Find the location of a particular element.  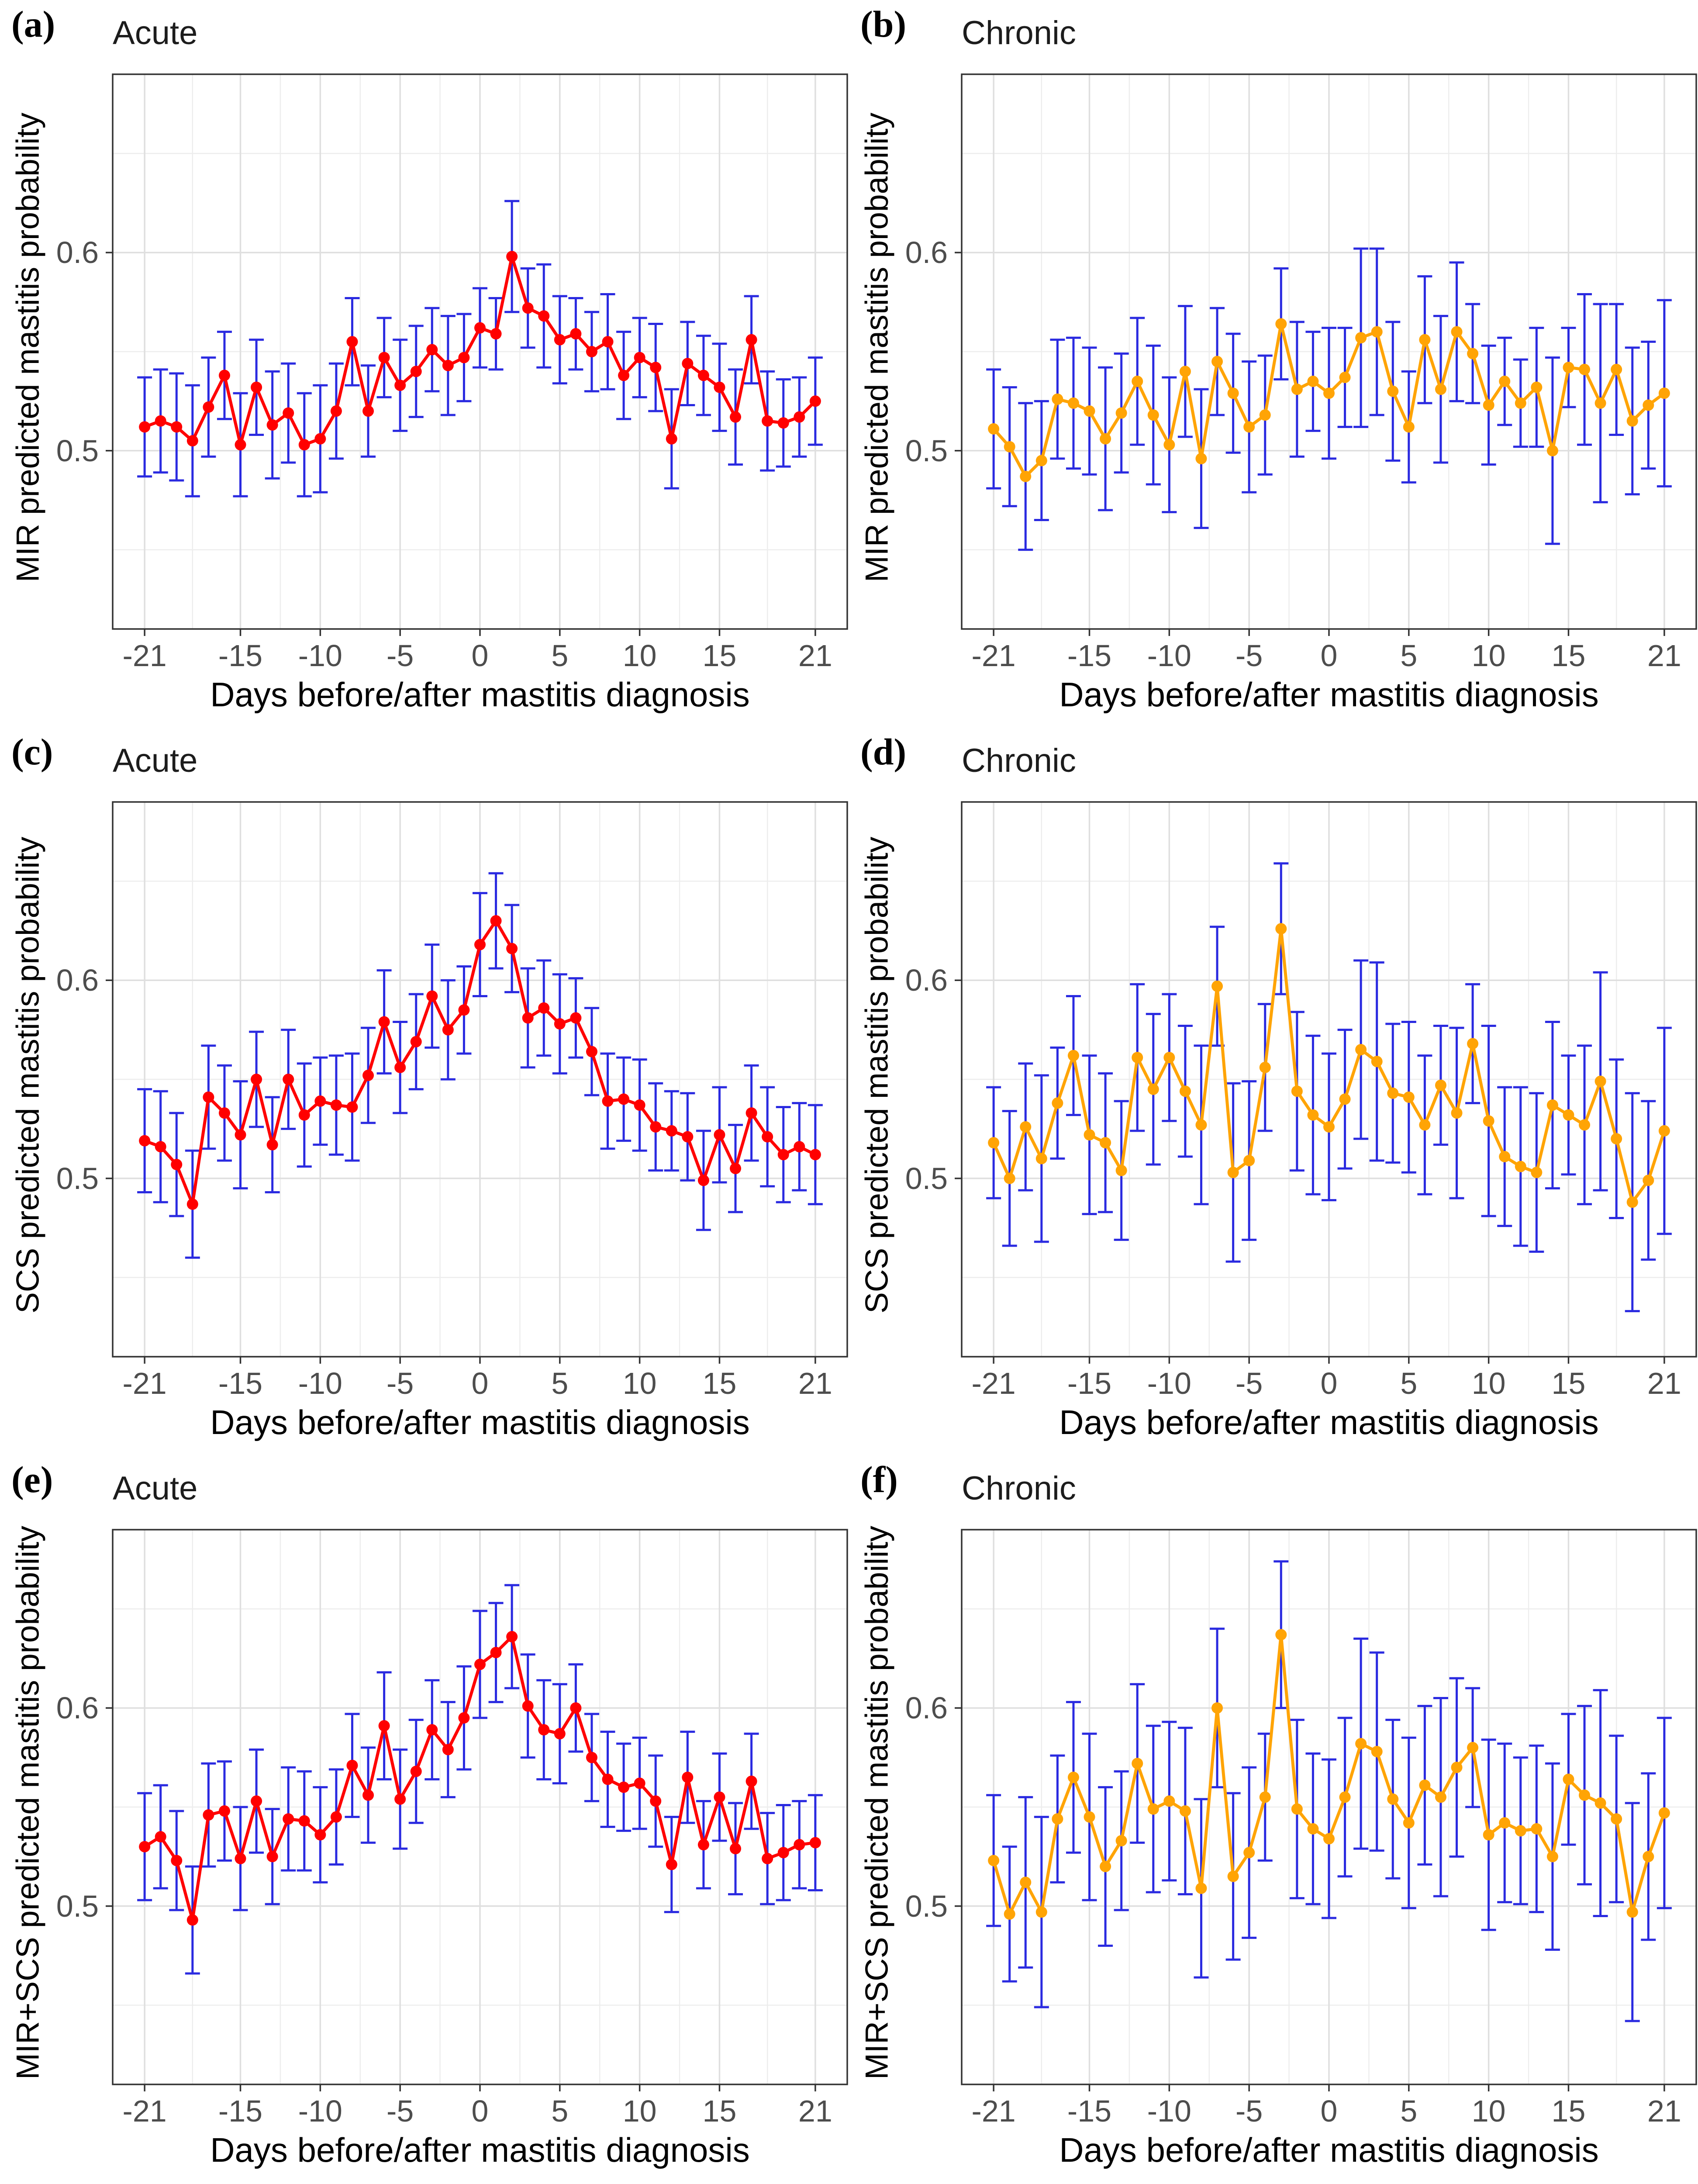

panel-letter: (e) is located at coordinates (32, 1479).